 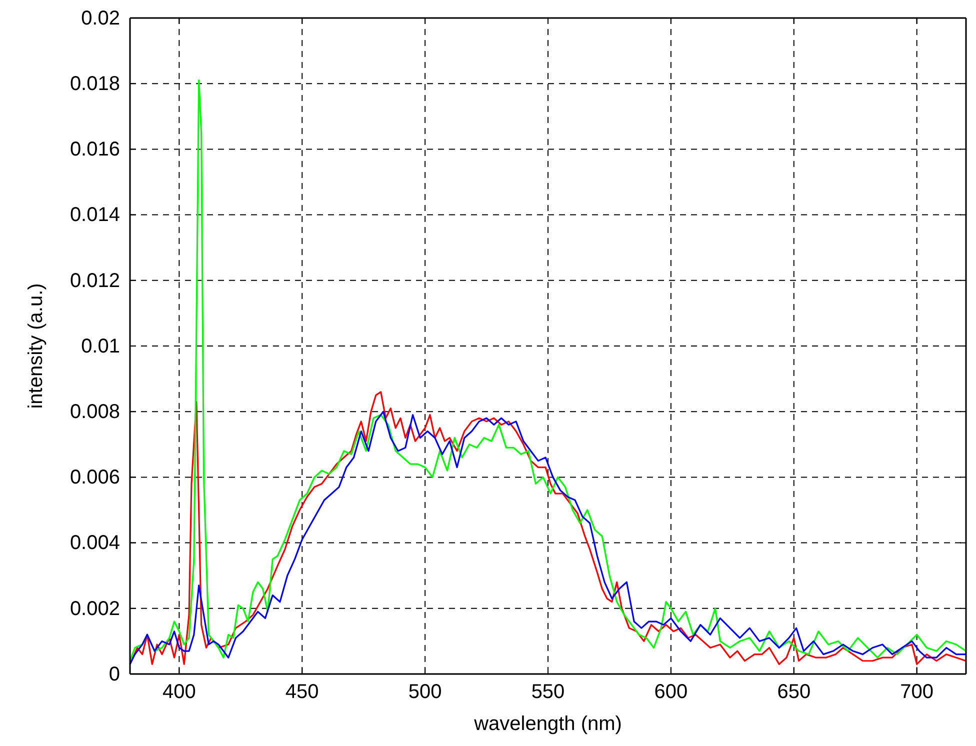 What do you see at coordinates (95, 543) in the screenshot?
I see `y-tick-label: 0.004` at bounding box center [95, 543].